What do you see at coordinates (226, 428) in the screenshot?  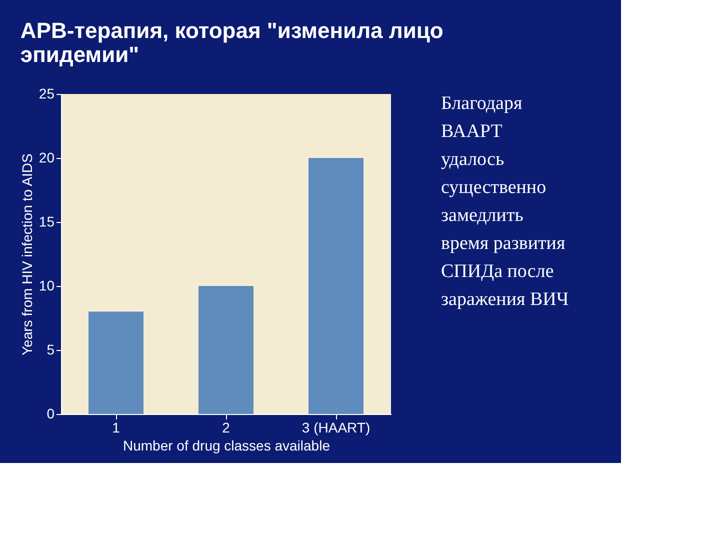 I see `x-tick-label: 2` at bounding box center [226, 428].